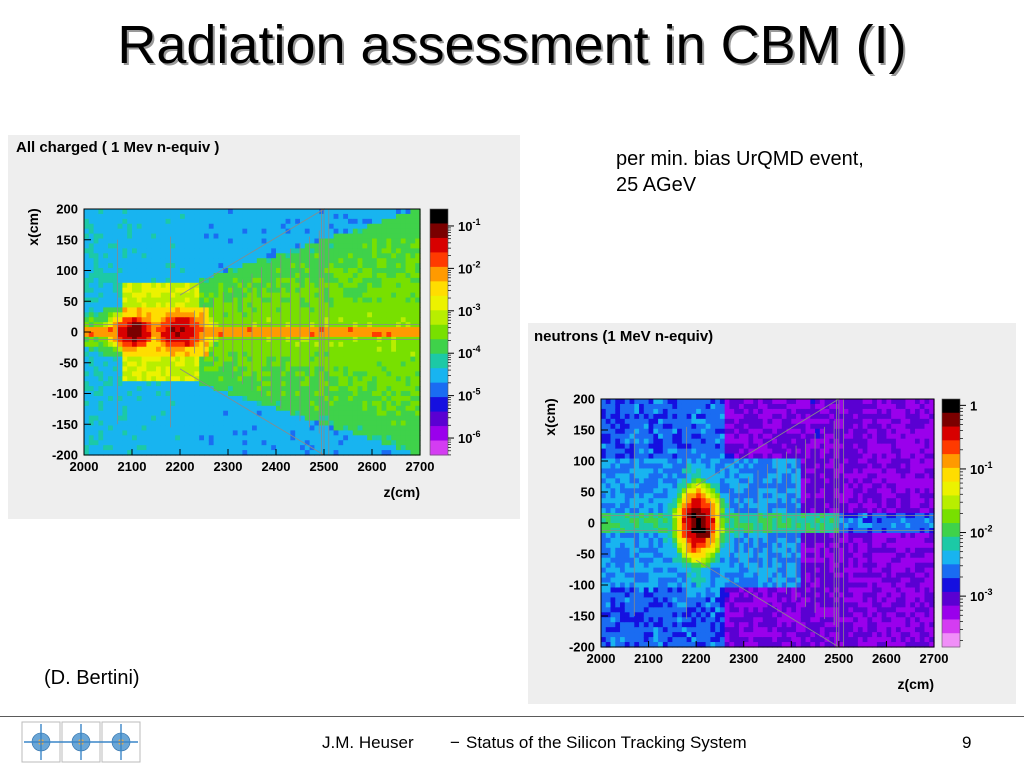 Image resolution: width=1024 pixels, height=768 pixels. What do you see at coordinates (276, 466) in the screenshot?
I see `x-tick-label: 2400` at bounding box center [276, 466].